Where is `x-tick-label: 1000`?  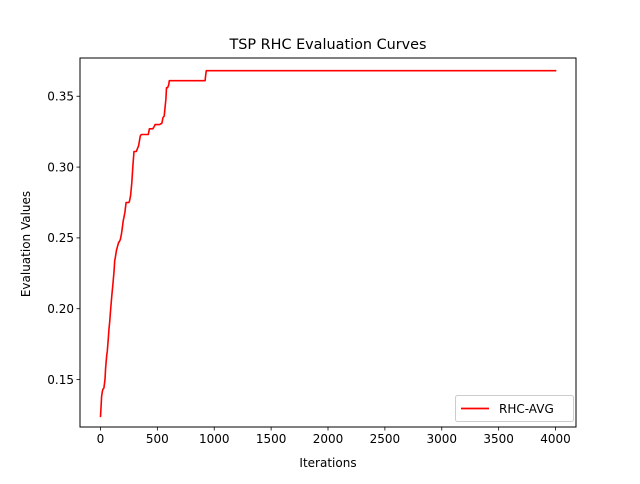
x-tick-label: 1000 is located at coordinates (214, 439).